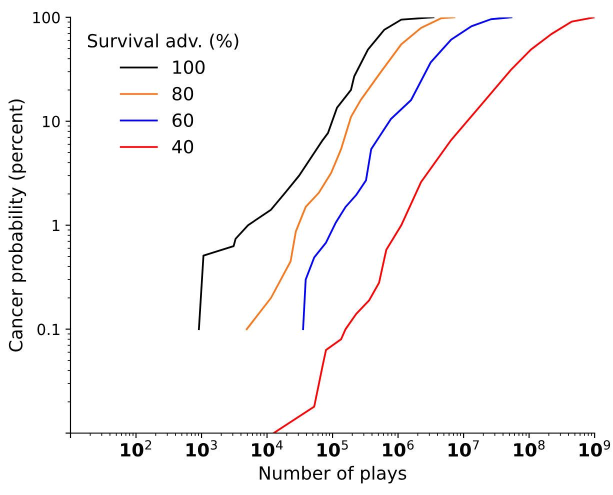 The height and width of the screenshot is (495, 613). Describe the element at coordinates (463, 448) in the screenshot. I see `x-tick-label: 10$^{7}$` at that location.